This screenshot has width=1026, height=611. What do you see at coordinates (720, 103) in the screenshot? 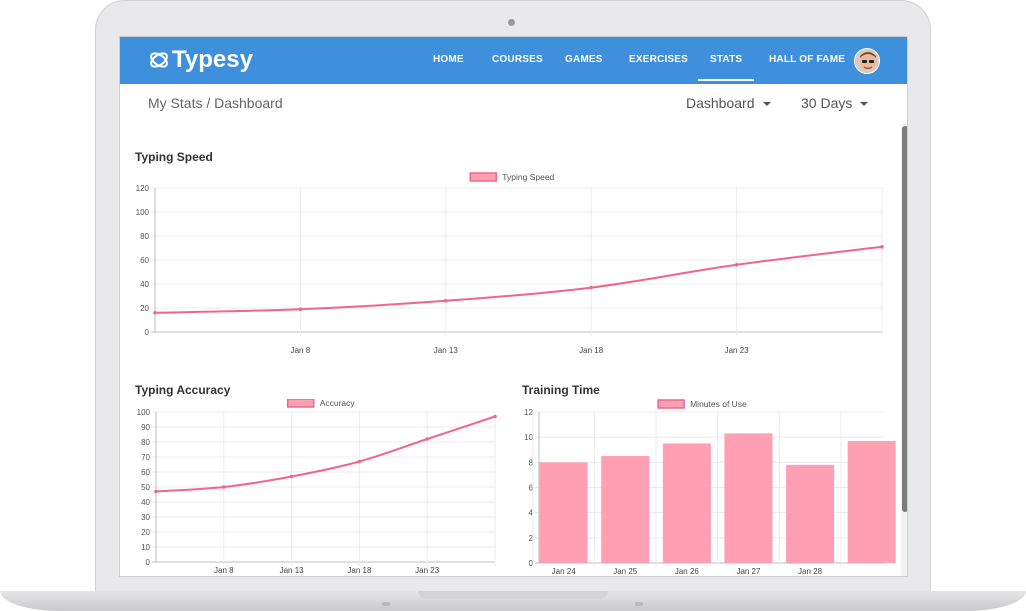
I see `dashboard-select-label: Dashboard` at bounding box center [720, 103].